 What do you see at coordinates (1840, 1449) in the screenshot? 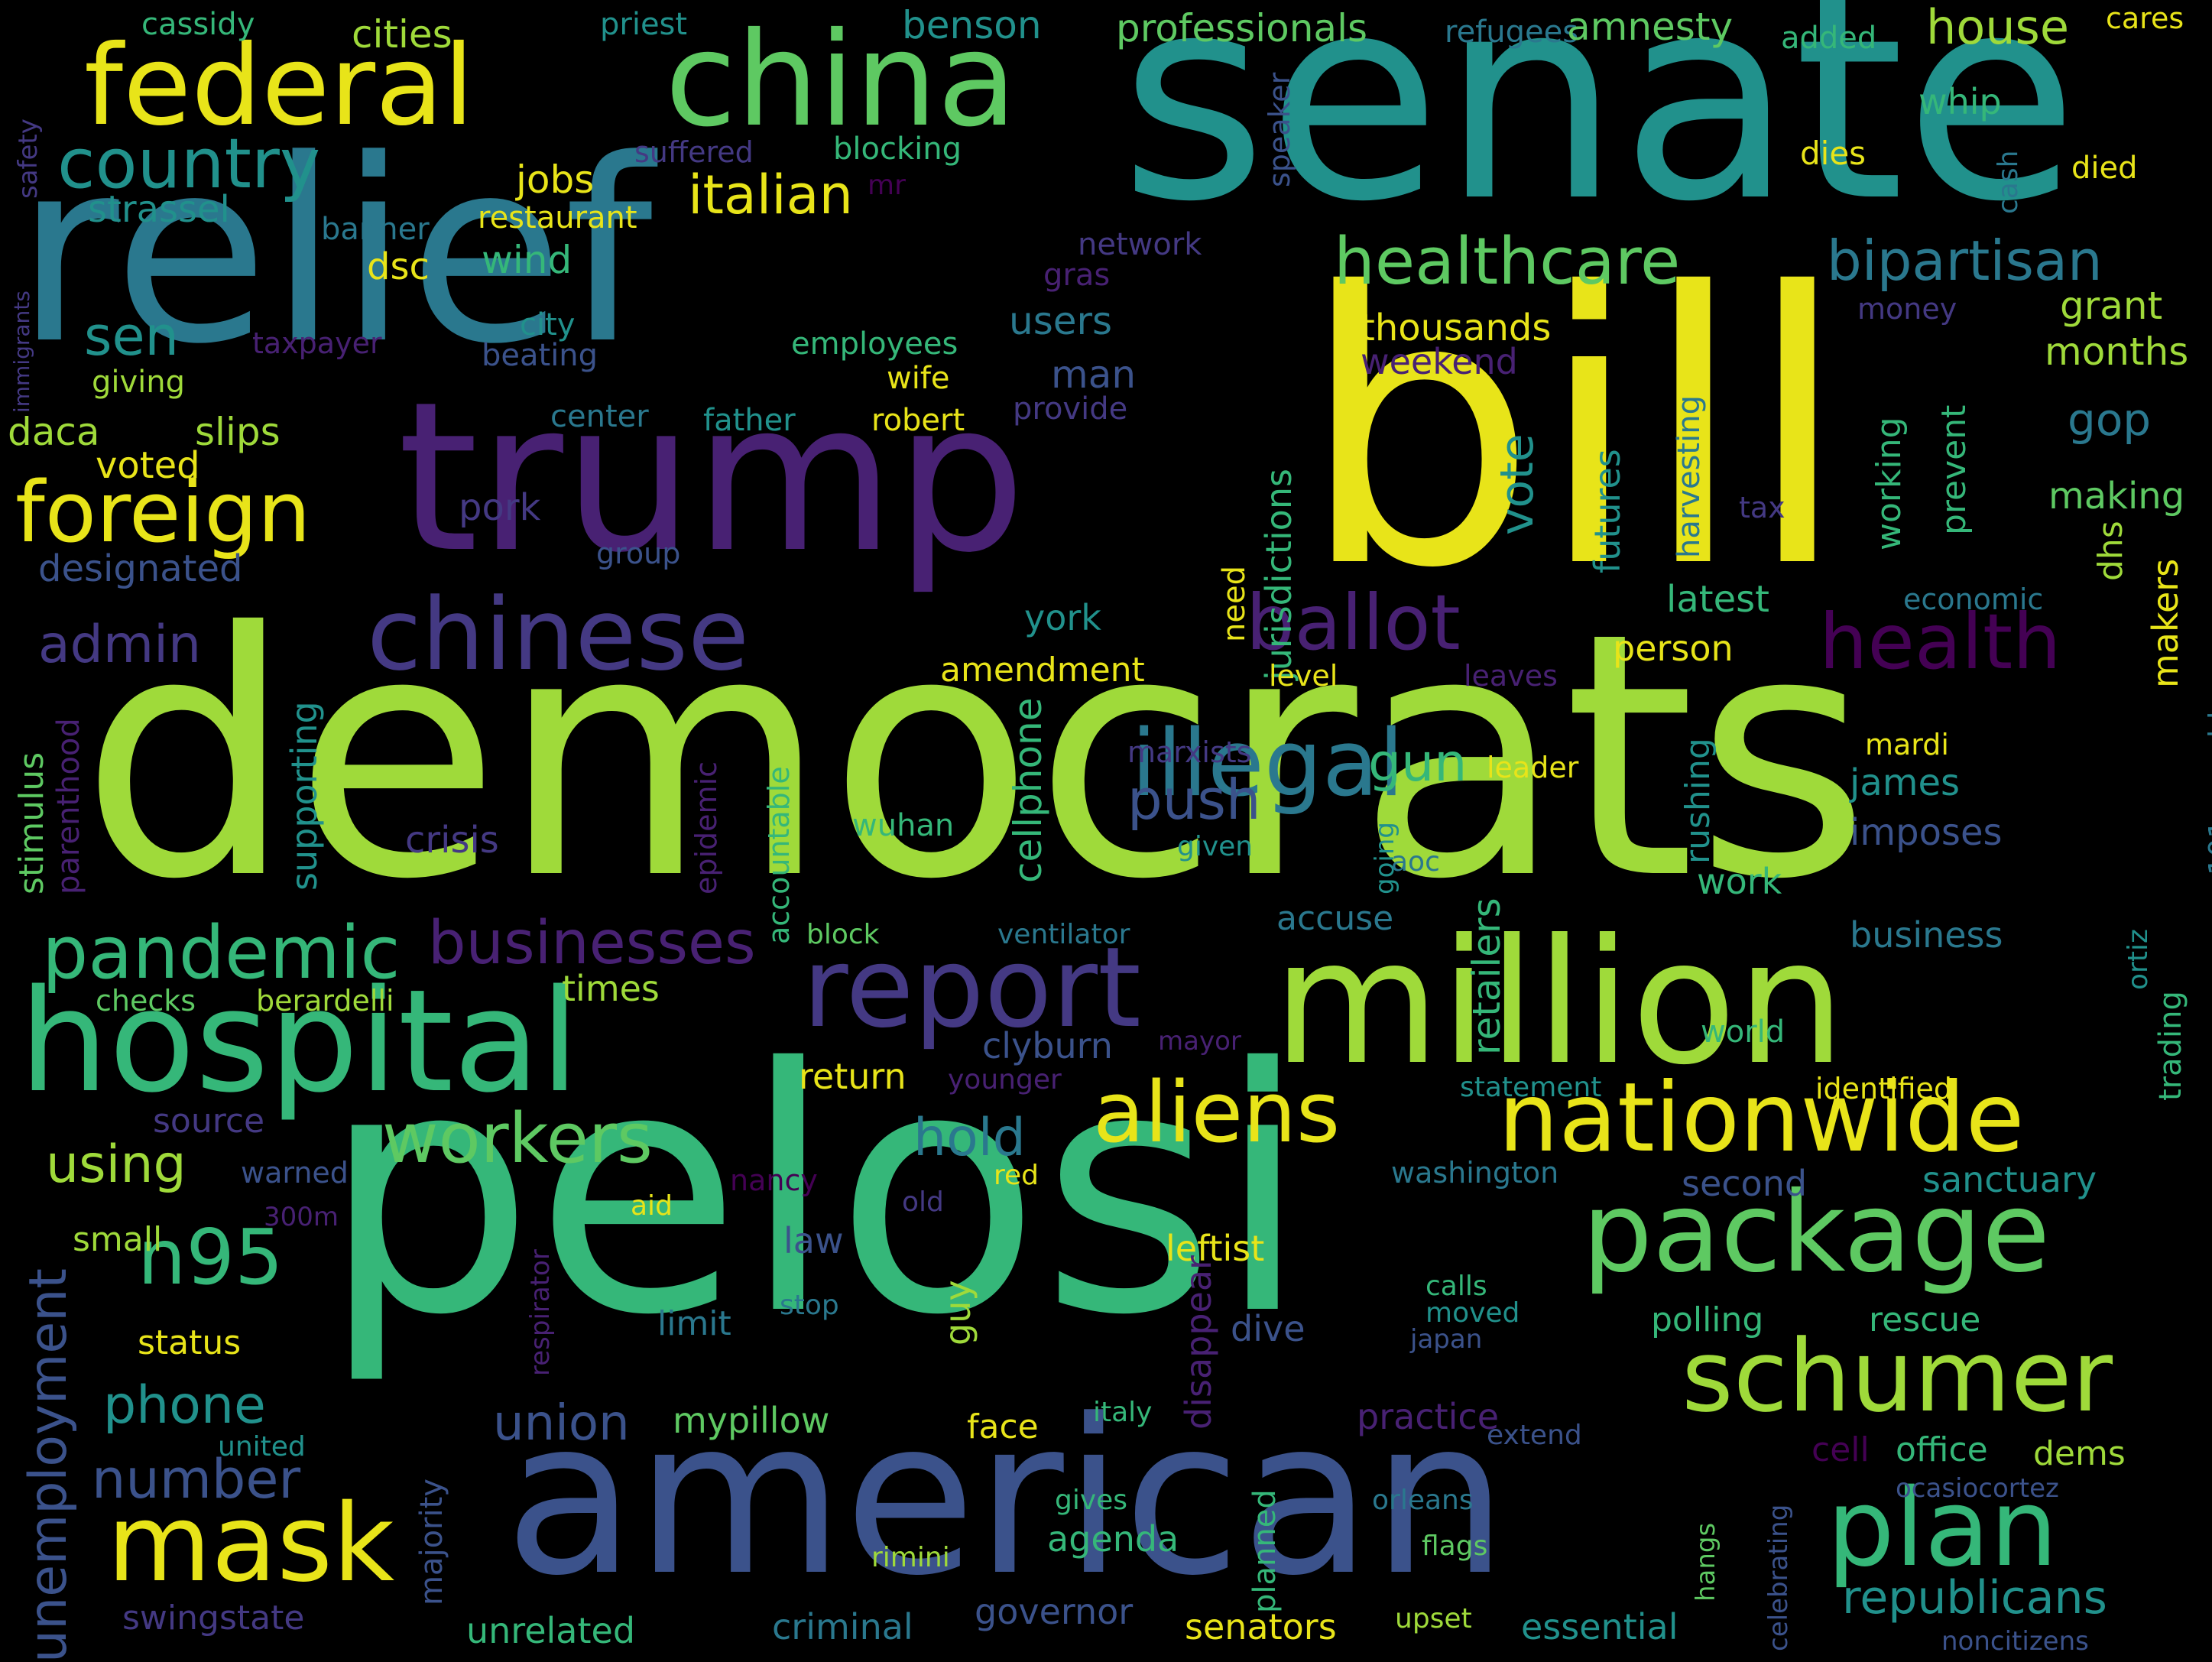
I see `word: cell` at bounding box center [1840, 1449].